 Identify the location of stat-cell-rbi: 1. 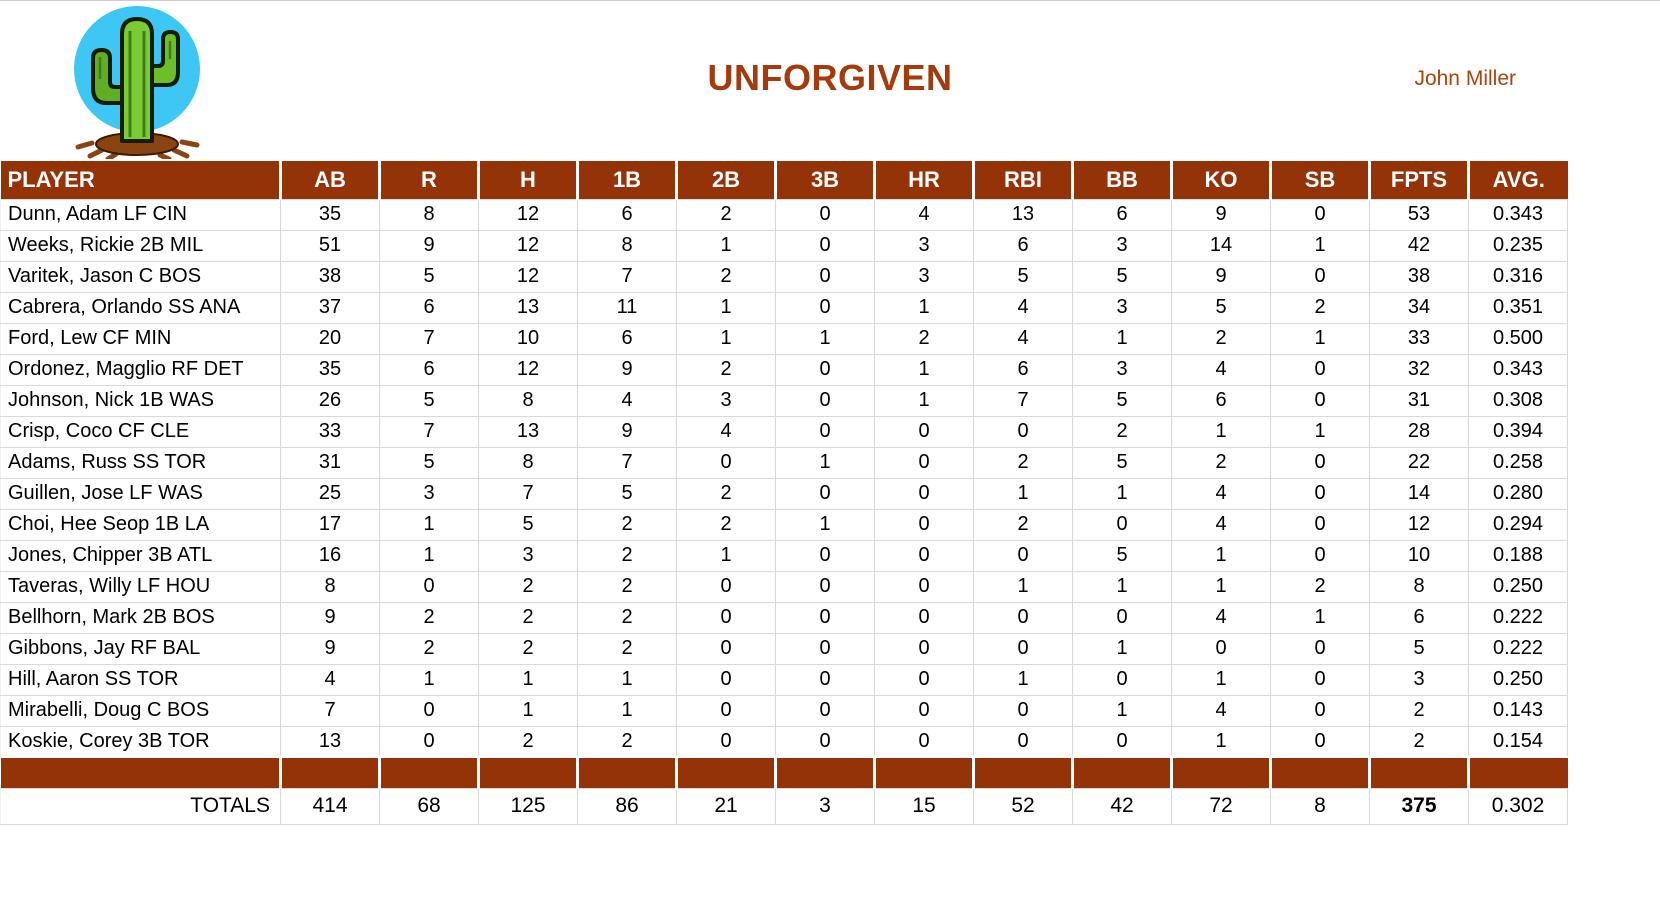
(1023, 586).